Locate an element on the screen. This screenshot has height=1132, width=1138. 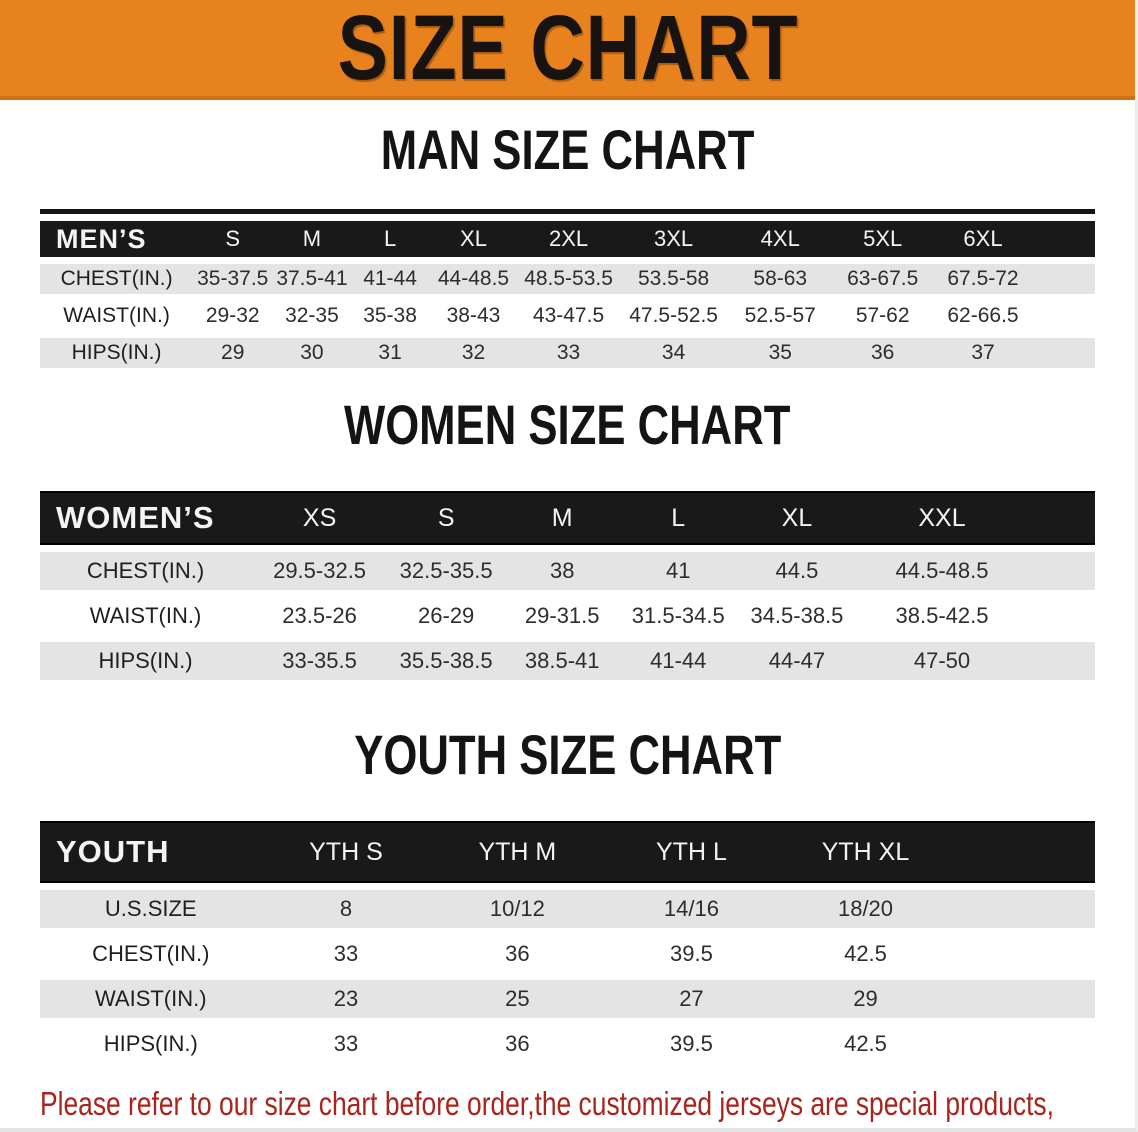
measurement-value-cell: 35-37.5 is located at coordinates (233, 279).